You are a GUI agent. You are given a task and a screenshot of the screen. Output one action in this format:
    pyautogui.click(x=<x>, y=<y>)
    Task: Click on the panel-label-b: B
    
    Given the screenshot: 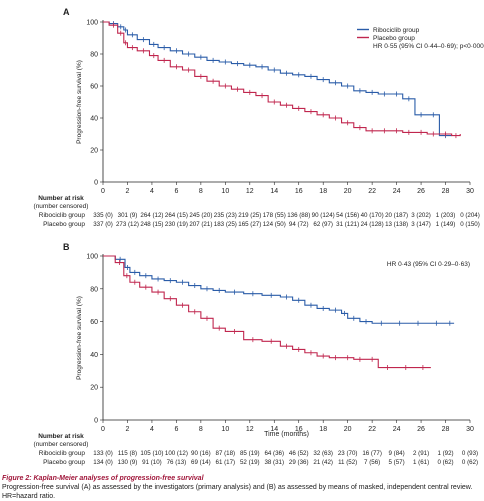 What is the action you would take?
    pyautogui.click(x=66, y=247)
    